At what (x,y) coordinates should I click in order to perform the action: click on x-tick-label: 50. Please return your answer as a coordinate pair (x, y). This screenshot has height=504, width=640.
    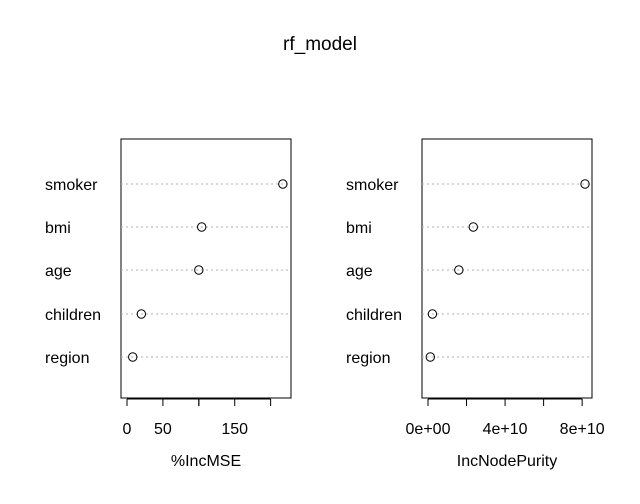
    Looking at the image, I should click on (163, 429).